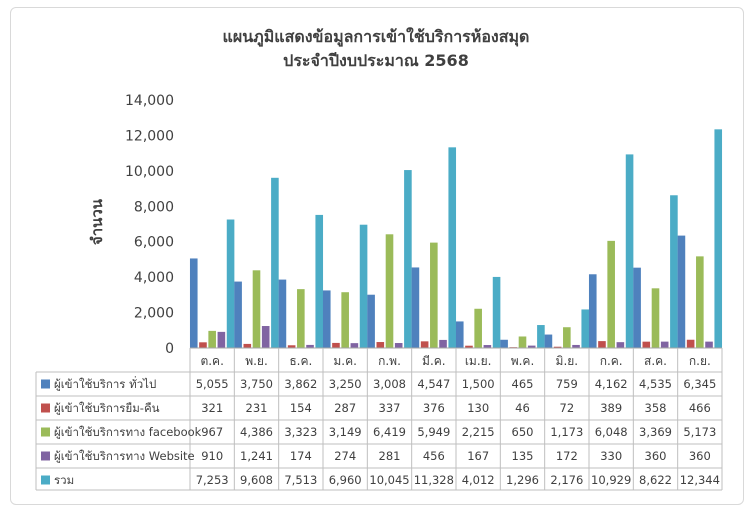 This screenshot has width=752, height=510. What do you see at coordinates (700, 361) in the screenshot?
I see `x-tick-label: ก.ย.` at bounding box center [700, 361].